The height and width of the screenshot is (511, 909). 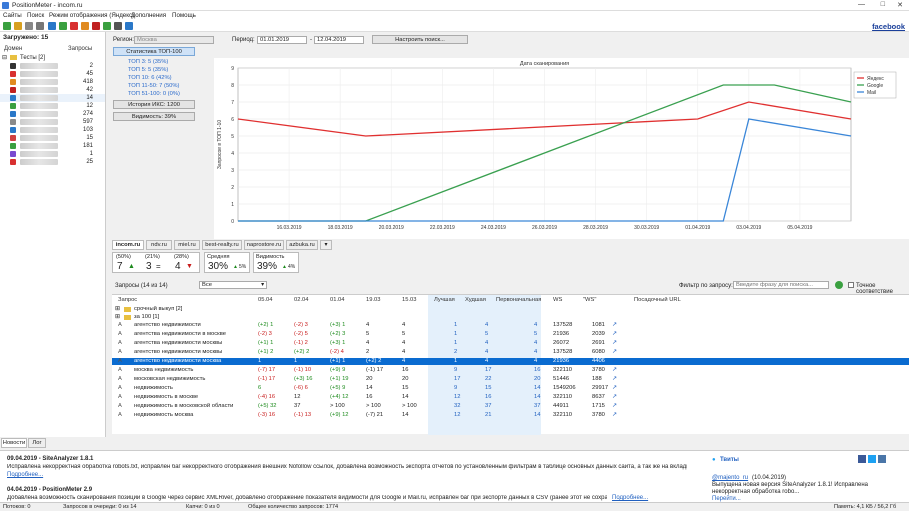 I want to click on queries-column-header: Запросы, so click(x=80, y=49).